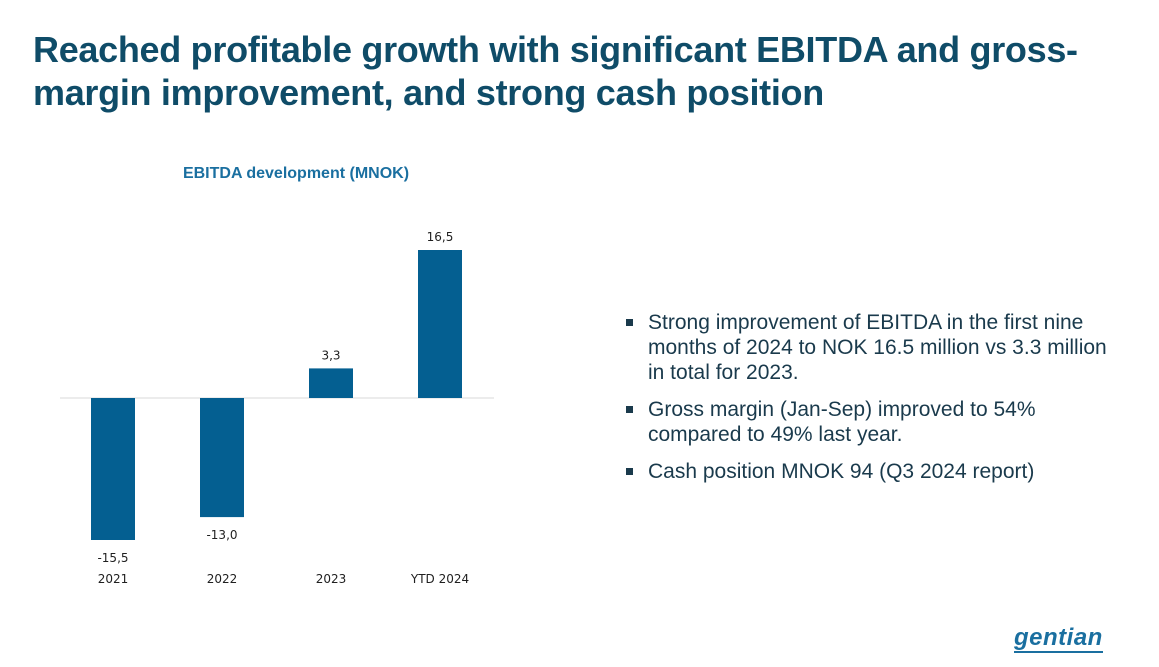 Image resolution: width=1159 pixels, height=667 pixels. What do you see at coordinates (331, 579) in the screenshot?
I see `x-tick-label: 2023` at bounding box center [331, 579].